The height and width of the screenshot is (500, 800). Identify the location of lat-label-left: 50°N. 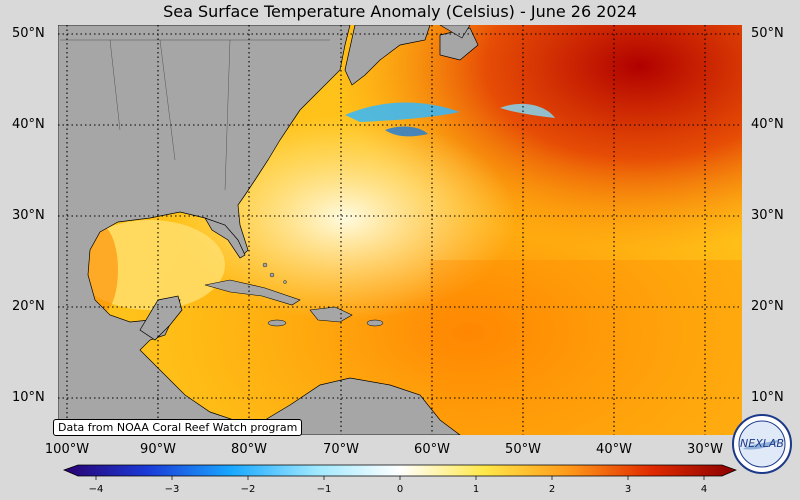
(28, 33).